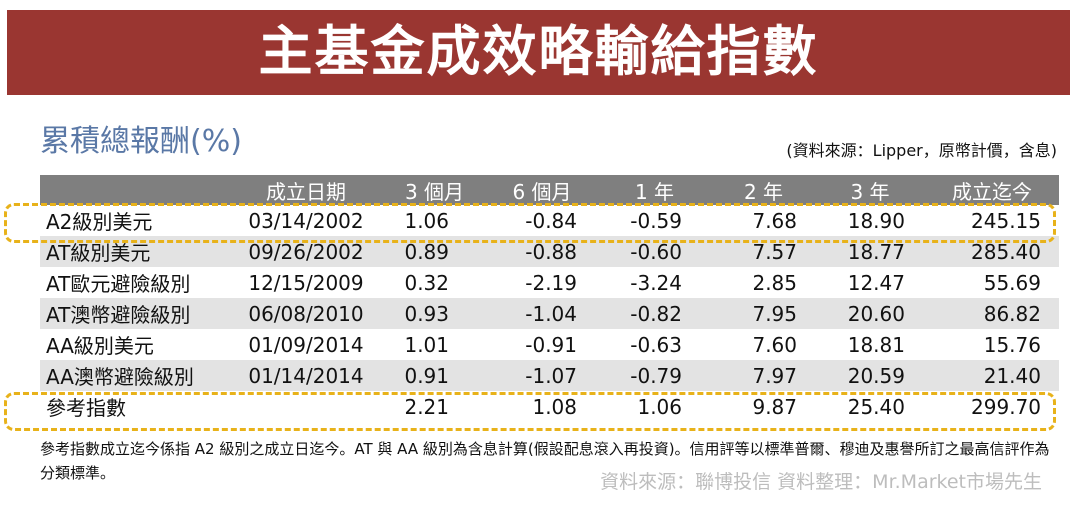 The image size is (1082, 507). I want to click on inception-date-cell: 01/14/2014, so click(306, 375).